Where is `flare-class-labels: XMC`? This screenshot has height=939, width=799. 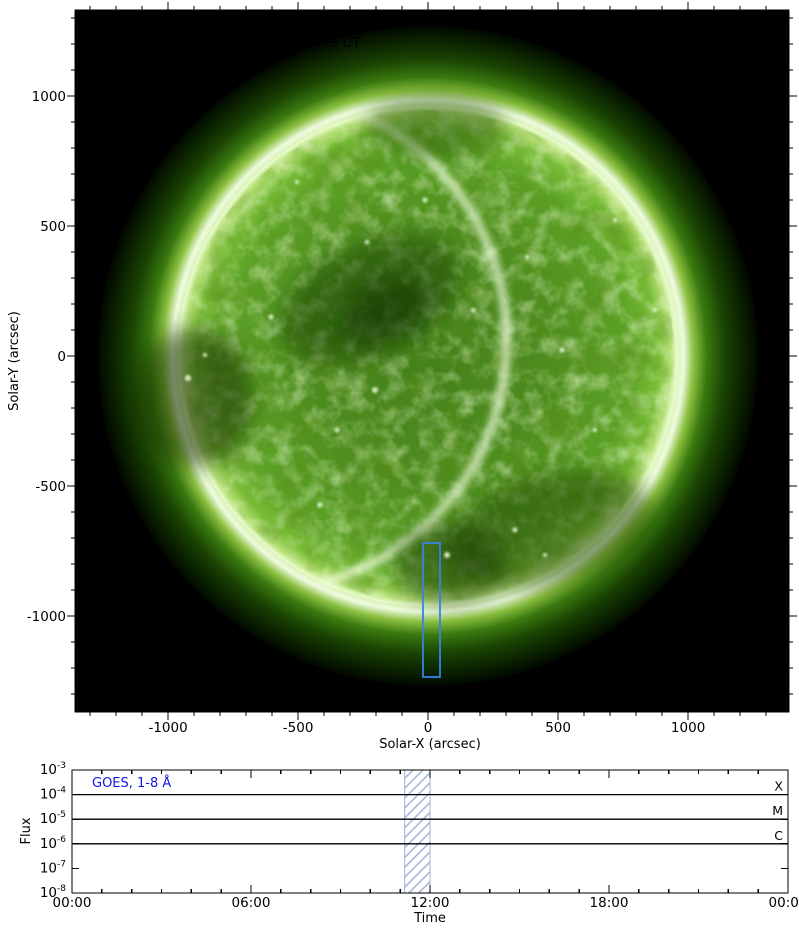 flare-class-labels: XMC is located at coordinates (777, 811).